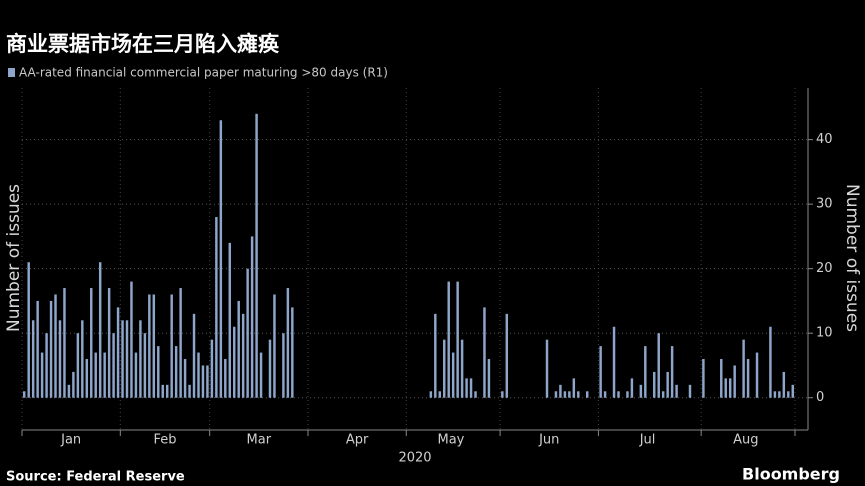 This screenshot has height=486, width=865. Describe the element at coordinates (14, 258) in the screenshot. I see `y-axis-title: Number of issues` at that location.